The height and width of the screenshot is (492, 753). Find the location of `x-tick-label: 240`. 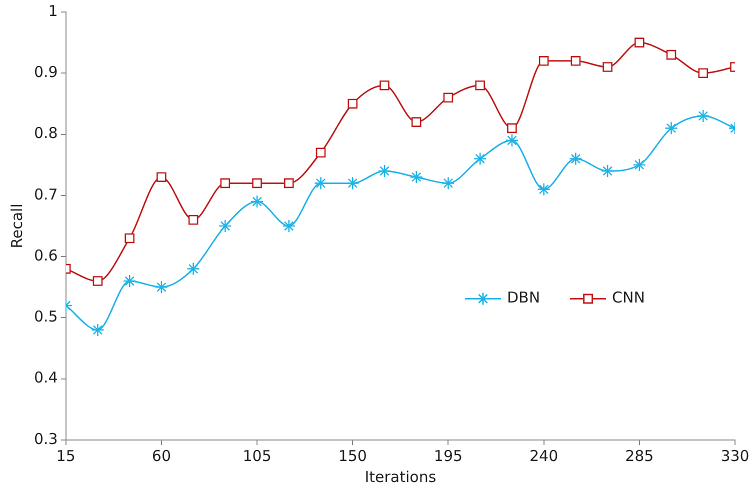

x-tick-label: 240 is located at coordinates (543, 455).